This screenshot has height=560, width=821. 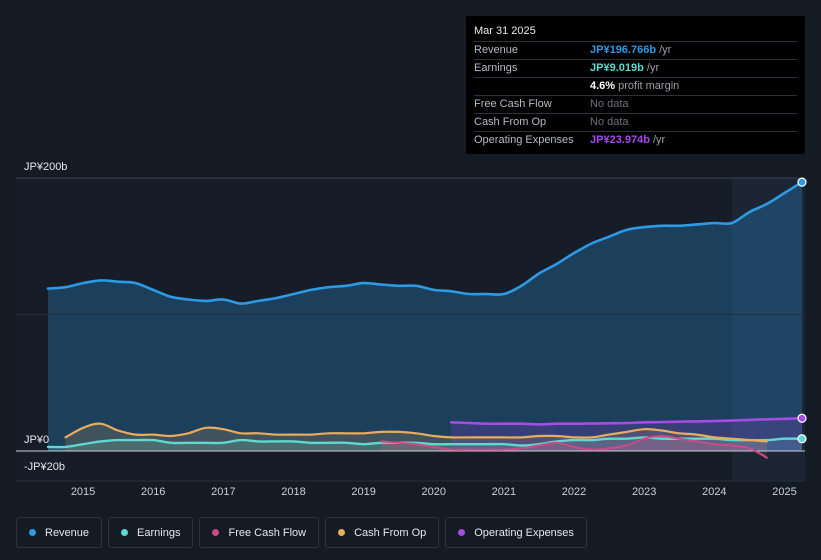 I want to click on x-axis-tick-label: 2023, so click(x=644, y=492).